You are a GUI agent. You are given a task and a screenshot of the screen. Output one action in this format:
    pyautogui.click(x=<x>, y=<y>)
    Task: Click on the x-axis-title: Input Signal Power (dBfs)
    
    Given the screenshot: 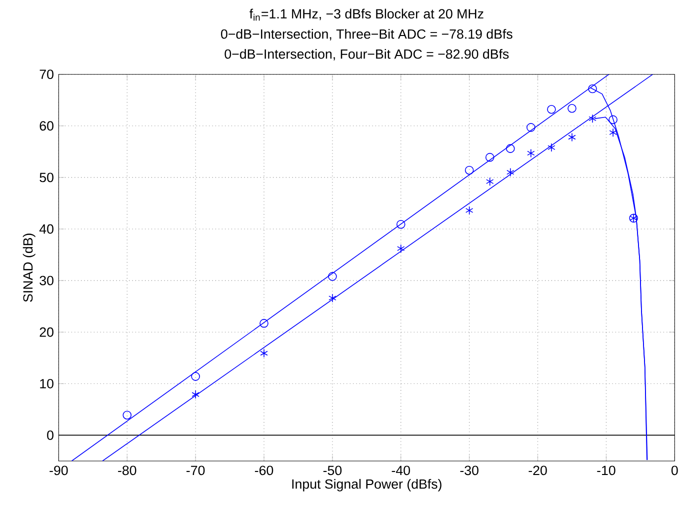 What is the action you would take?
    pyautogui.click(x=367, y=485)
    